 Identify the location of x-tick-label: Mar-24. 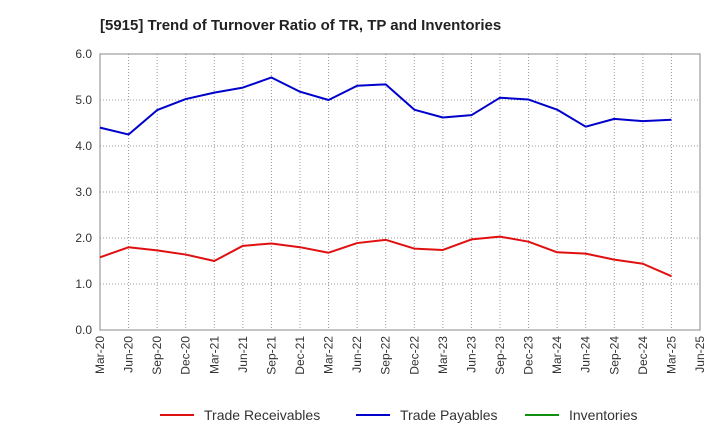
(557, 355).